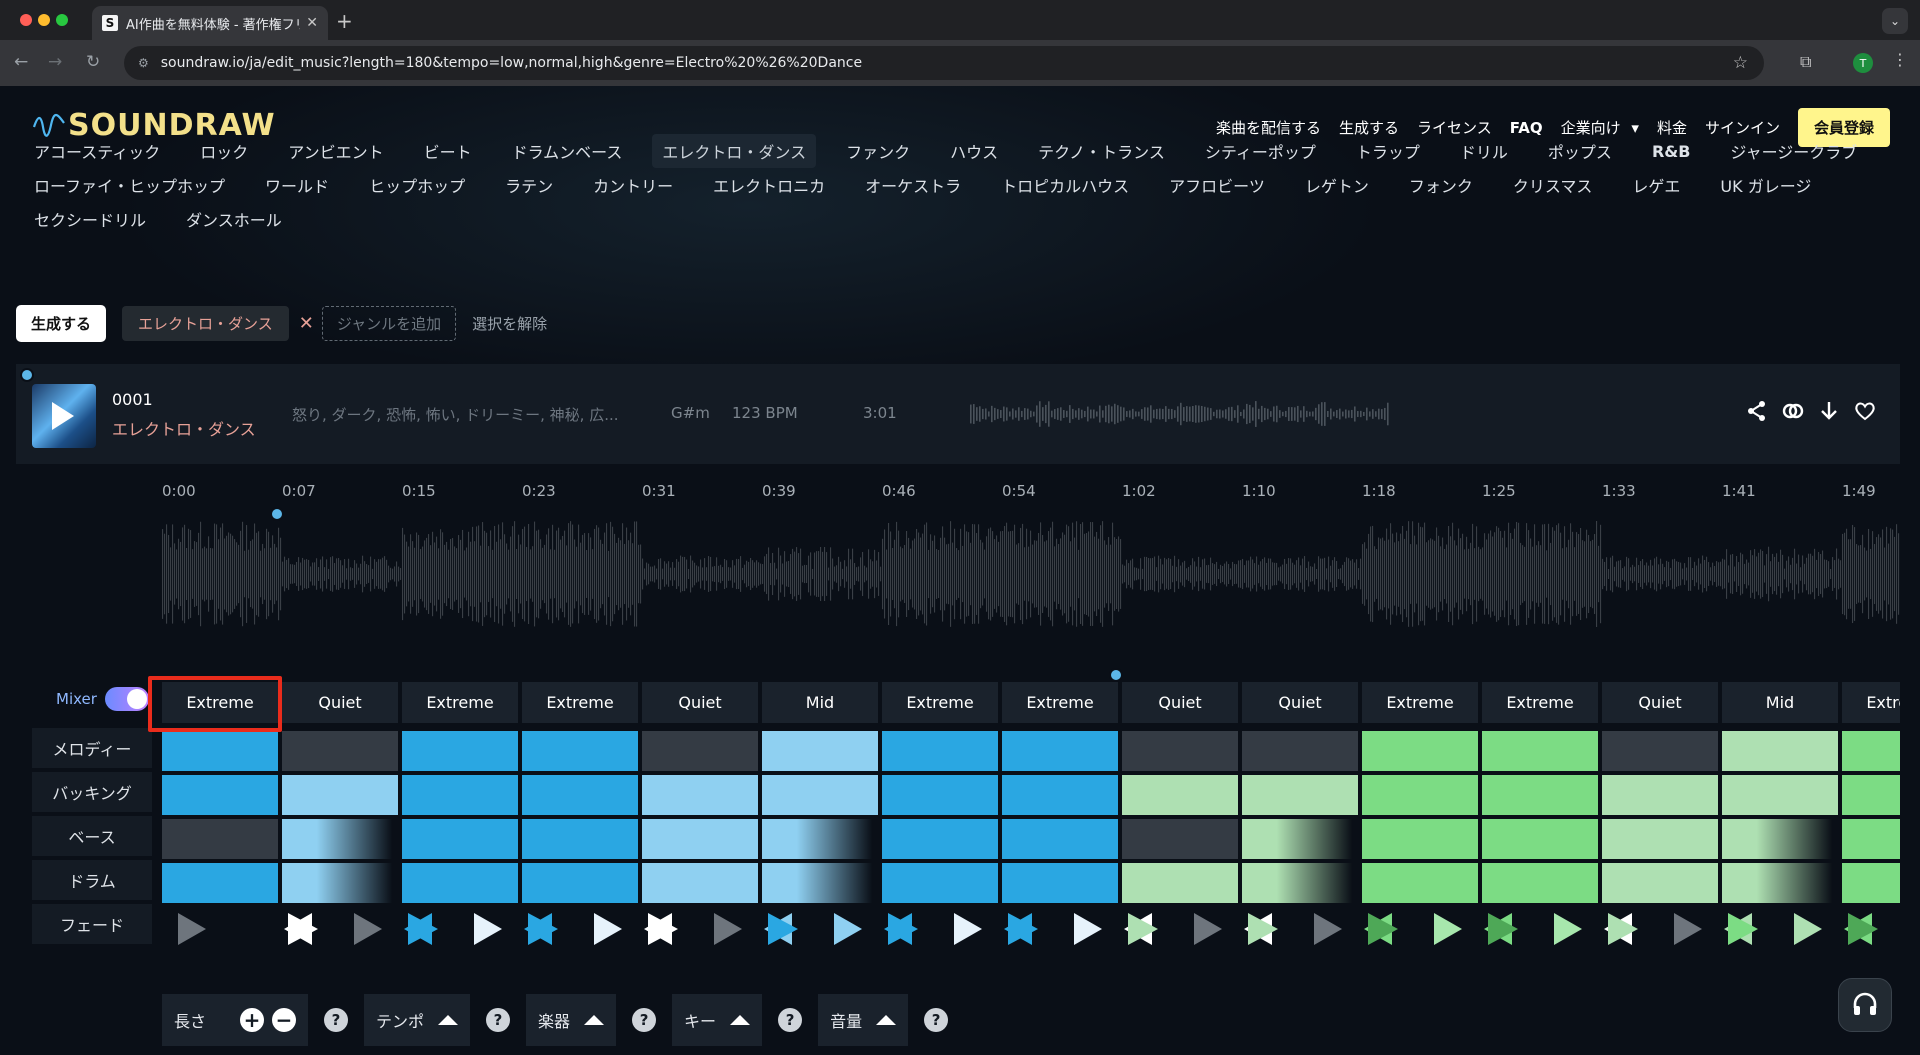  Describe the element at coordinates (1656, 186) in the screenshot. I see `genre-chip: レゲエ` at that location.